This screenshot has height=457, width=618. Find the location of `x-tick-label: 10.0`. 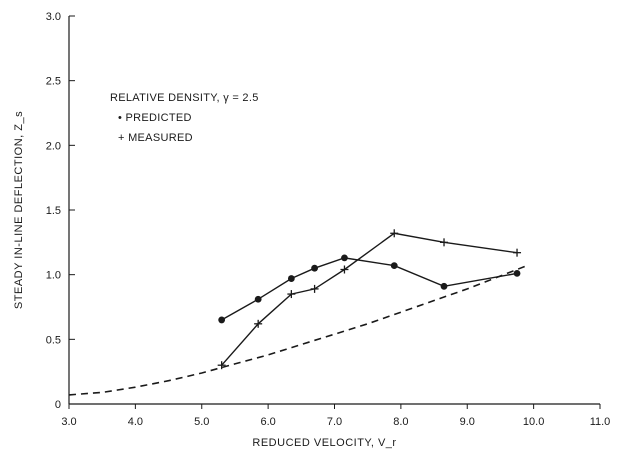

x-tick-label: 10.0 is located at coordinates (533, 422).